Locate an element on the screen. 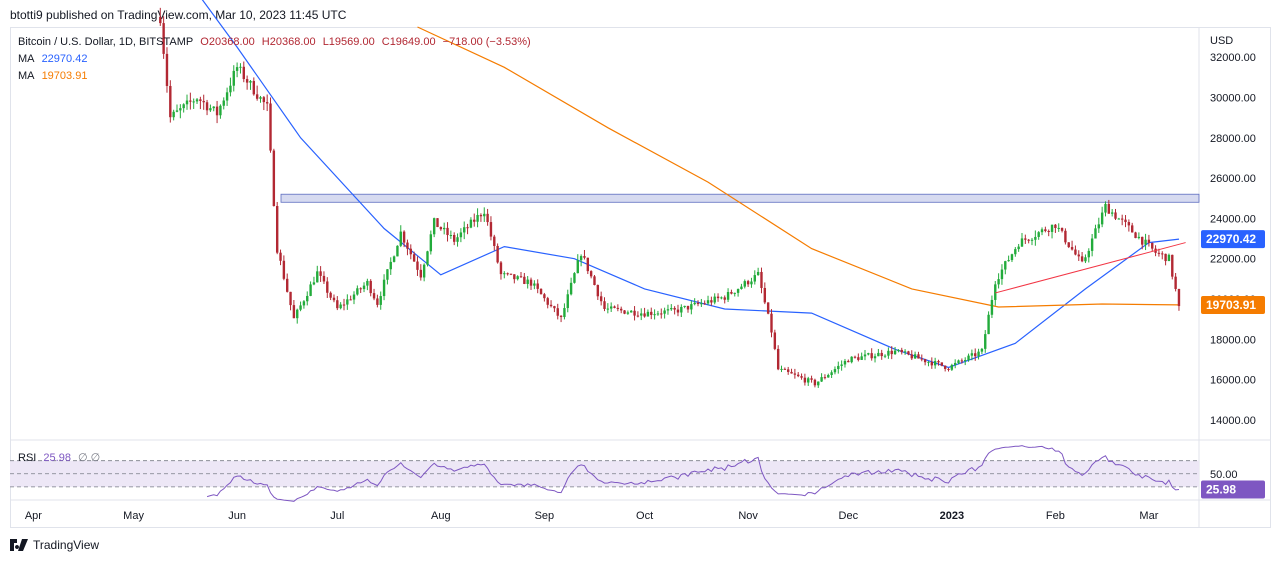  ma2-legend: MA 19703.91 is located at coordinates (54, 76).